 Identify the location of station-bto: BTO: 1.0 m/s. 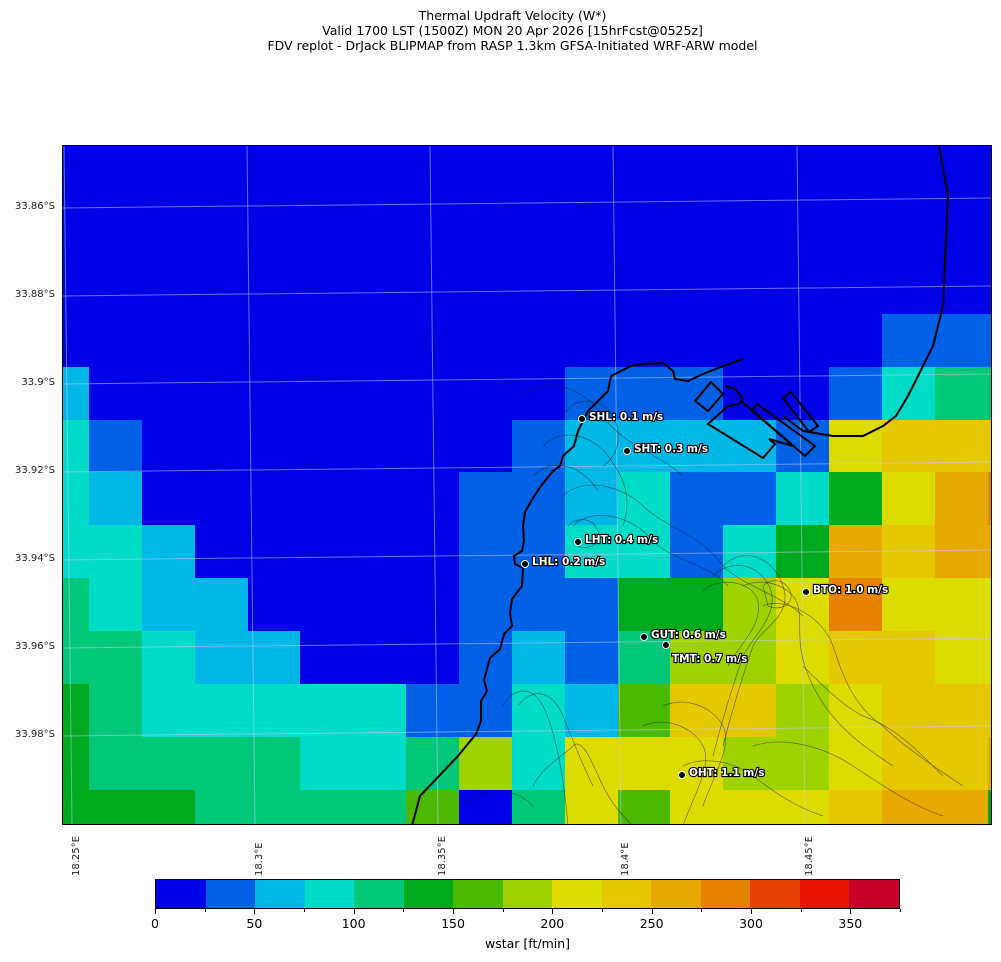
(845, 590).